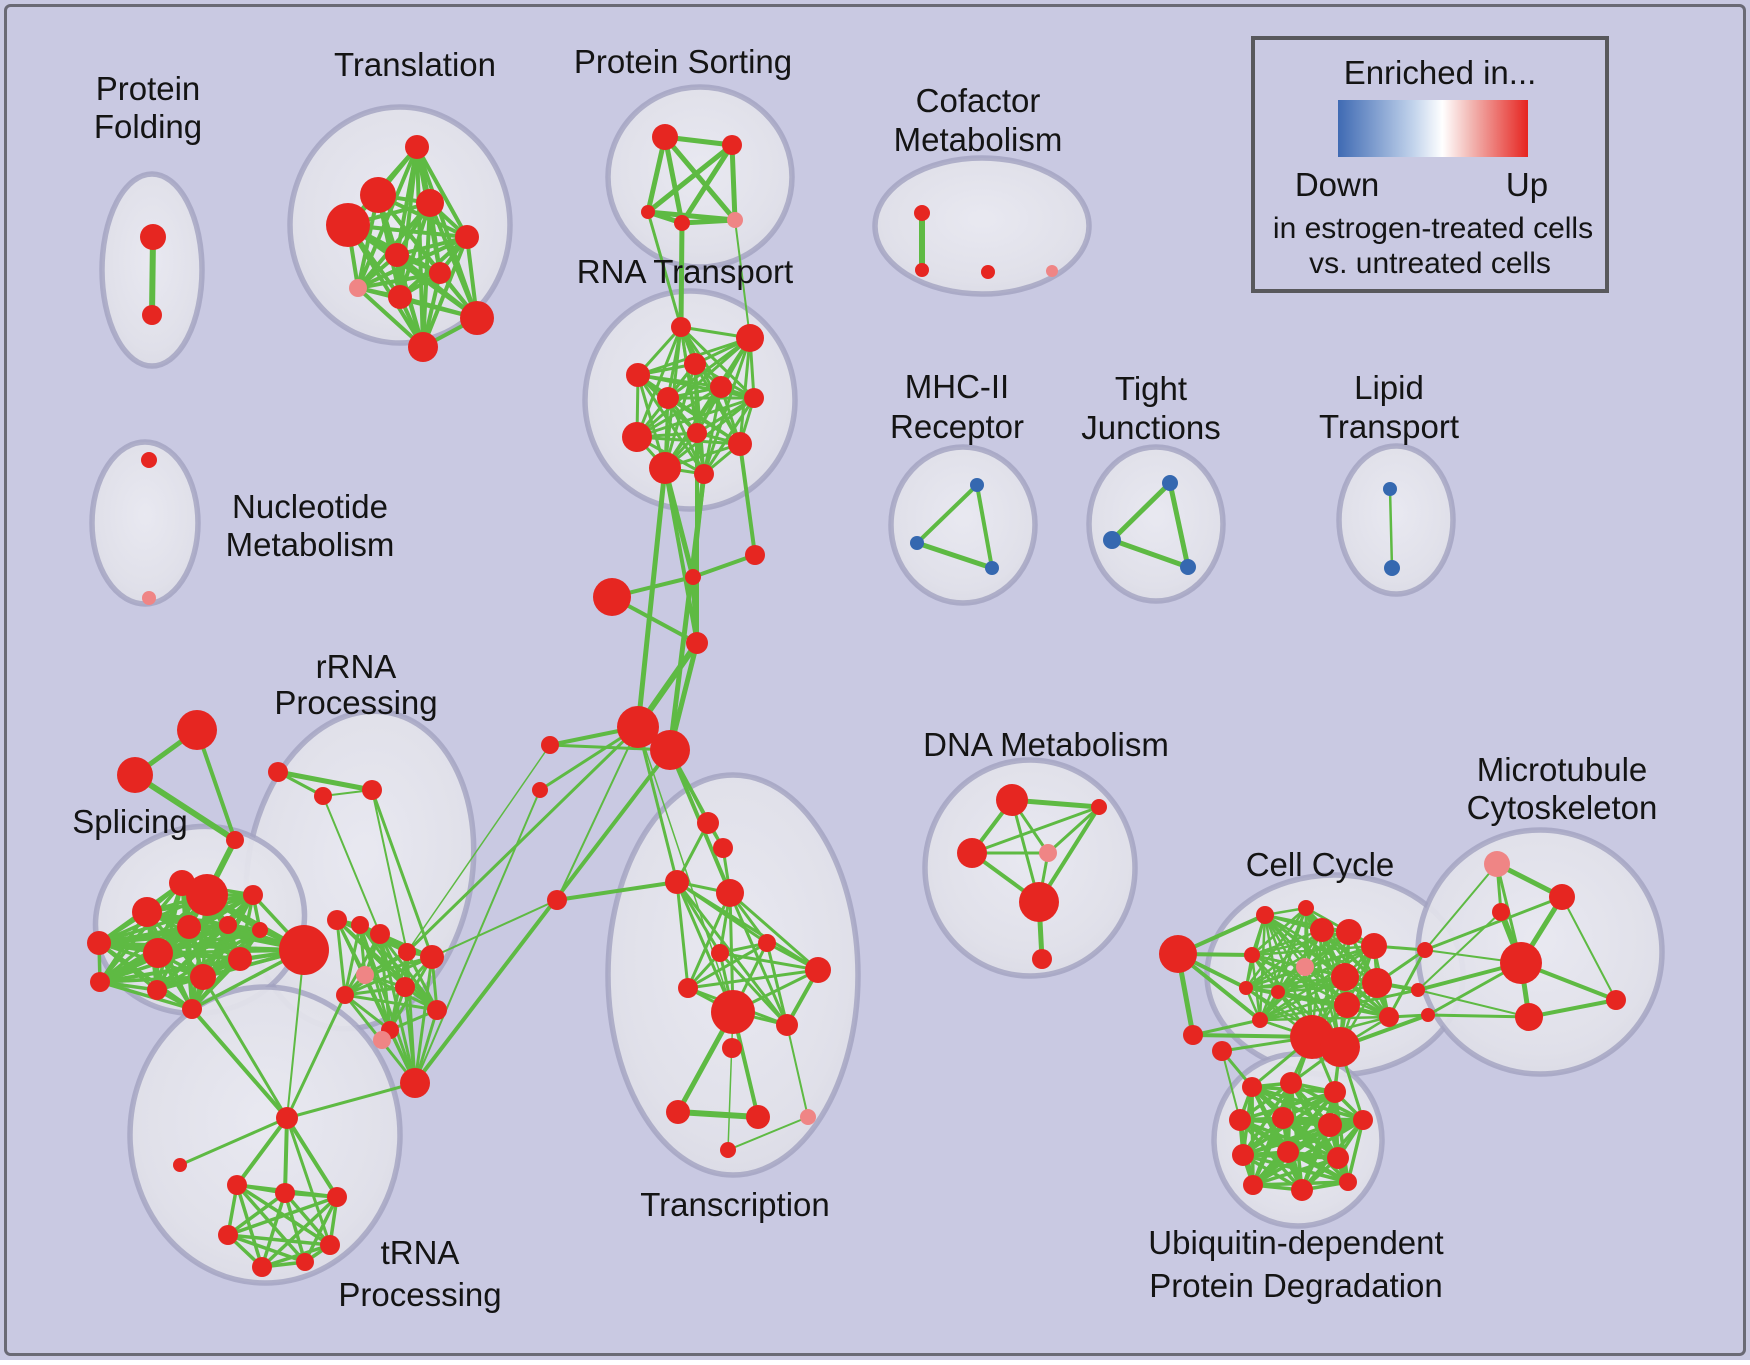  What do you see at coordinates (735, 1204) in the screenshot?
I see `cluster-label-line: Transcription` at bounding box center [735, 1204].